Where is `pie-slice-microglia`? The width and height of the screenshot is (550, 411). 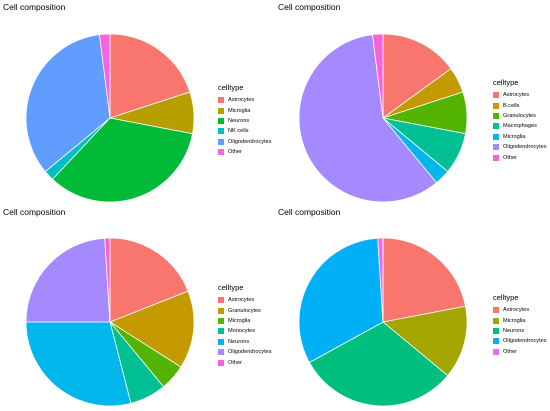
pie-slice-microglia is located at coordinates (425, 341).